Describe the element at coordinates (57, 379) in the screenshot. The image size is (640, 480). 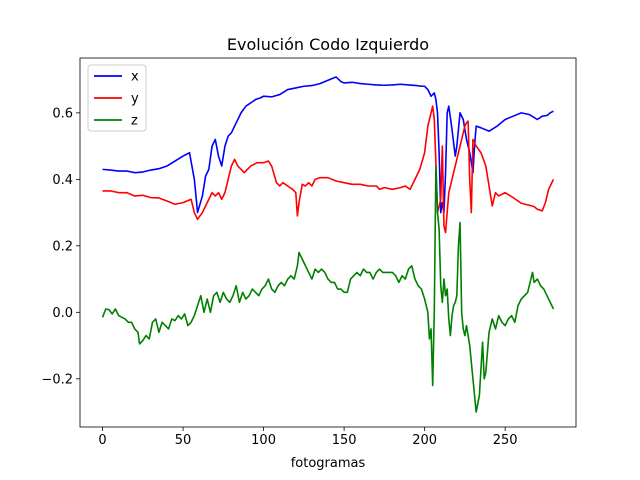
I see `y-tick-label: −0.2` at that location.